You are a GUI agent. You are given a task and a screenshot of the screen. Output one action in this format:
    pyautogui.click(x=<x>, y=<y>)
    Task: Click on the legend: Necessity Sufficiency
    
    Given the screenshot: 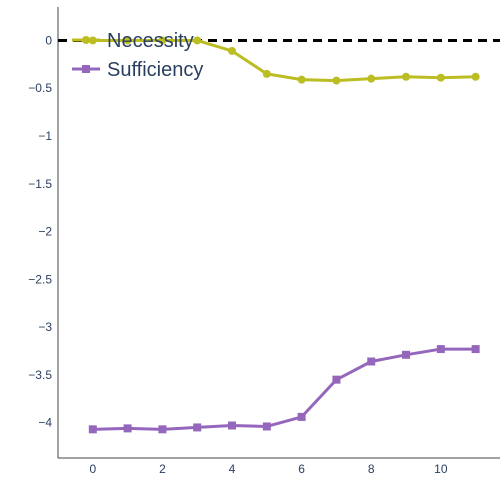 What is the action you would take?
    pyautogui.click(x=137, y=55)
    